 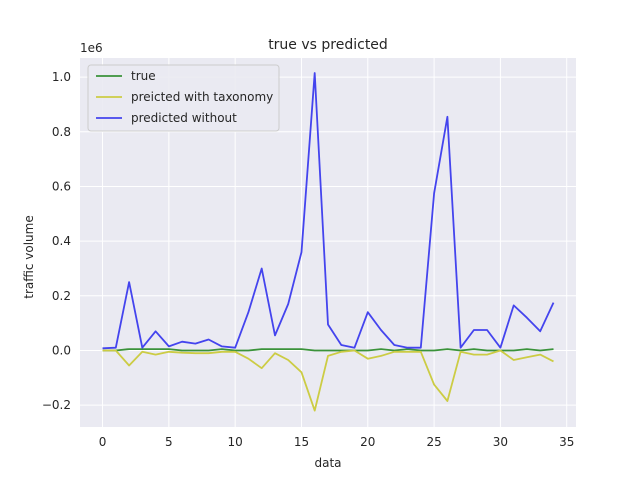 I want to click on y-tick-label: 1.0, so click(x=61, y=77).